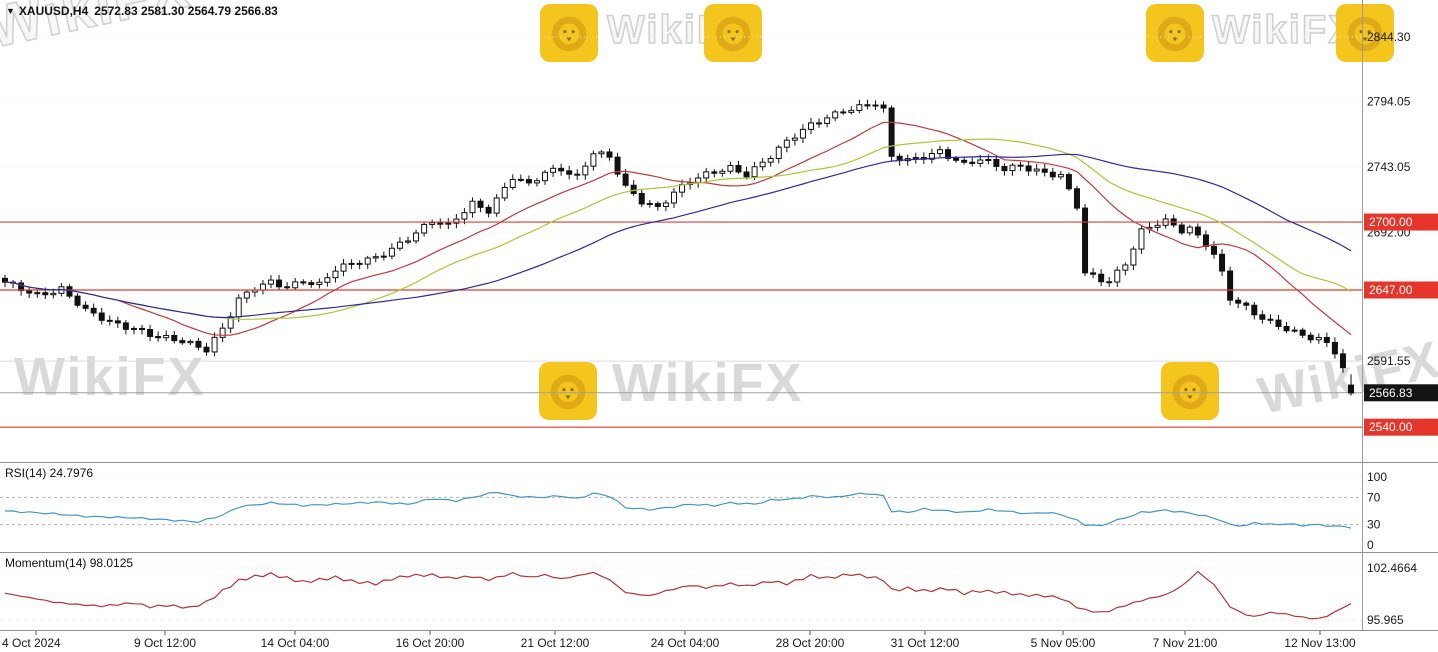  What do you see at coordinates (678, 595) in the screenshot?
I see `momentum-line` at bounding box center [678, 595].